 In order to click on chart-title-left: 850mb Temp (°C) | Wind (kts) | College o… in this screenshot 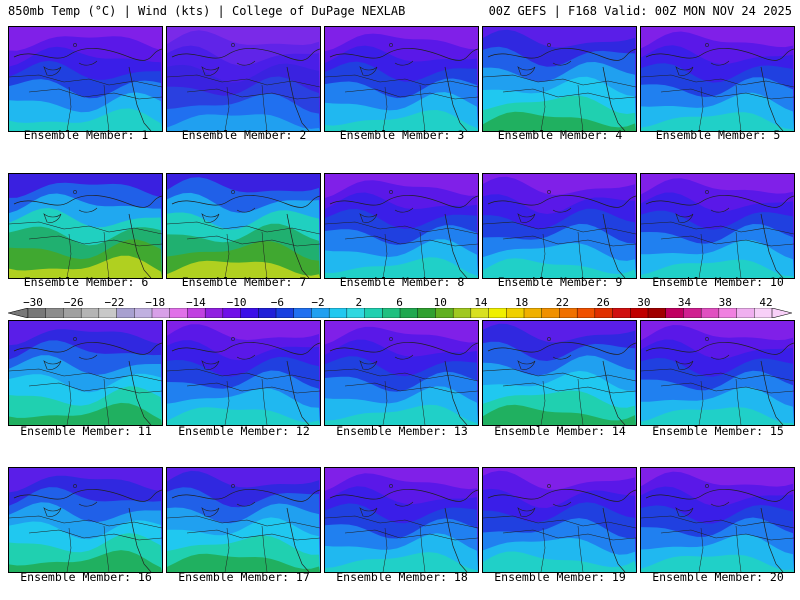, I will do `click(207, 11)`.